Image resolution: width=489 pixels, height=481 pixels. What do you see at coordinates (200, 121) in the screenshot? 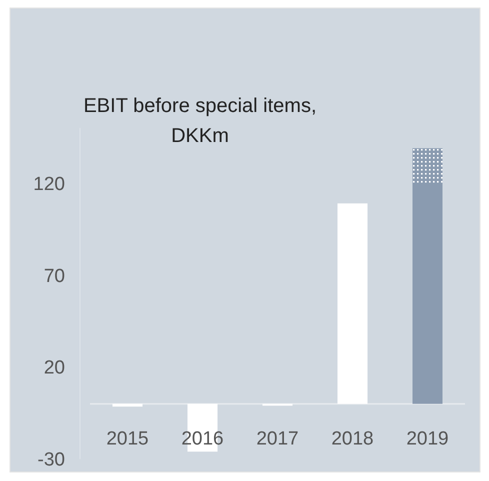
I see `chart-title: EBIT before special items, DKKm` at bounding box center [200, 121].